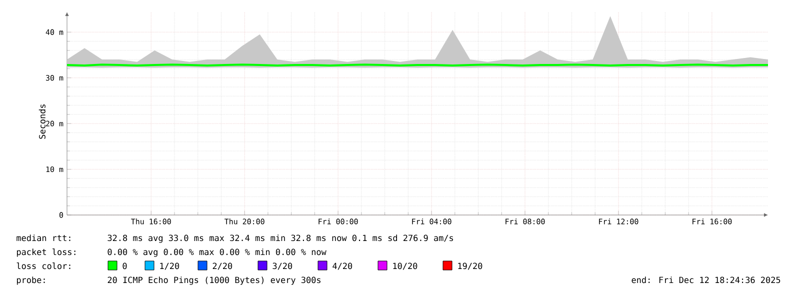 The height and width of the screenshot is (297, 797). I want to click on text: loss color:, so click(43, 266).